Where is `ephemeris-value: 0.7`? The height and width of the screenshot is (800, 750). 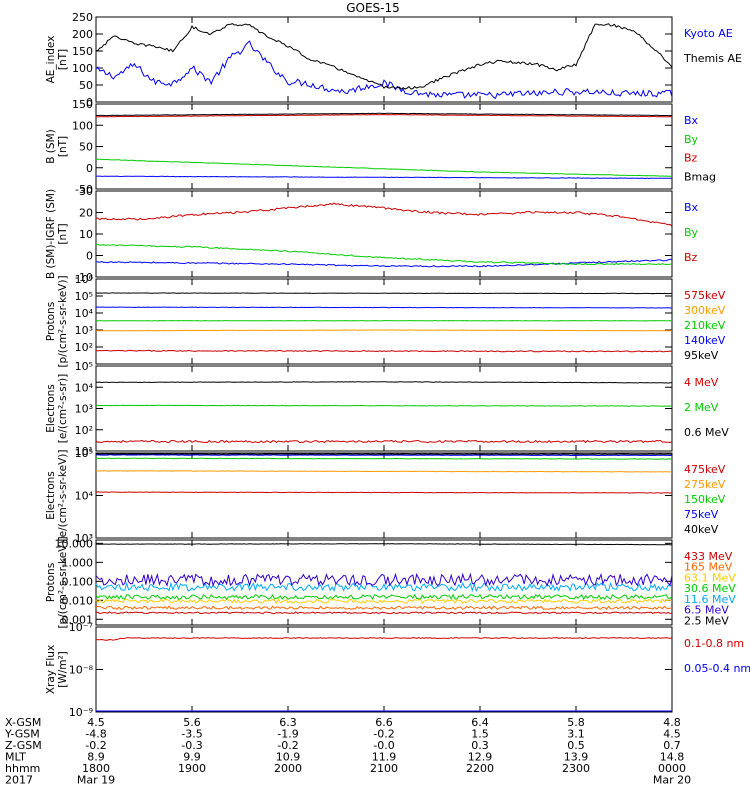
ephemeris-value: 0.7 is located at coordinates (672, 745).